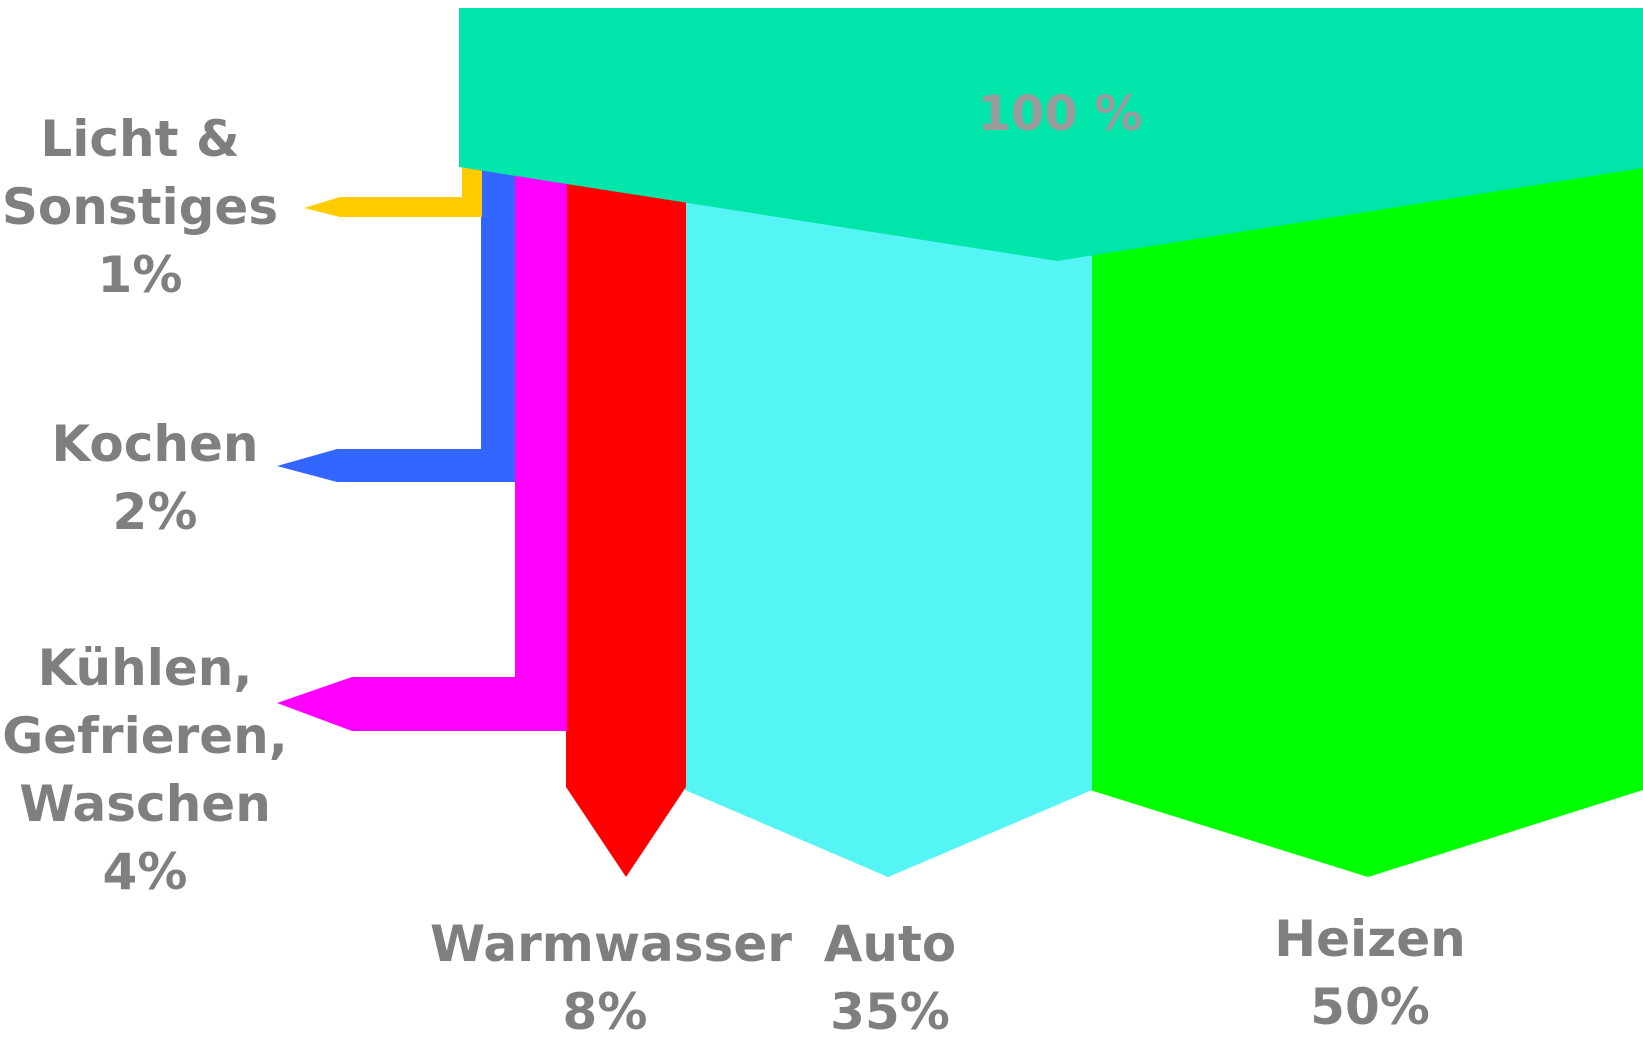  I want to click on label-licht-line-2: Sonstiges, so click(140, 207).